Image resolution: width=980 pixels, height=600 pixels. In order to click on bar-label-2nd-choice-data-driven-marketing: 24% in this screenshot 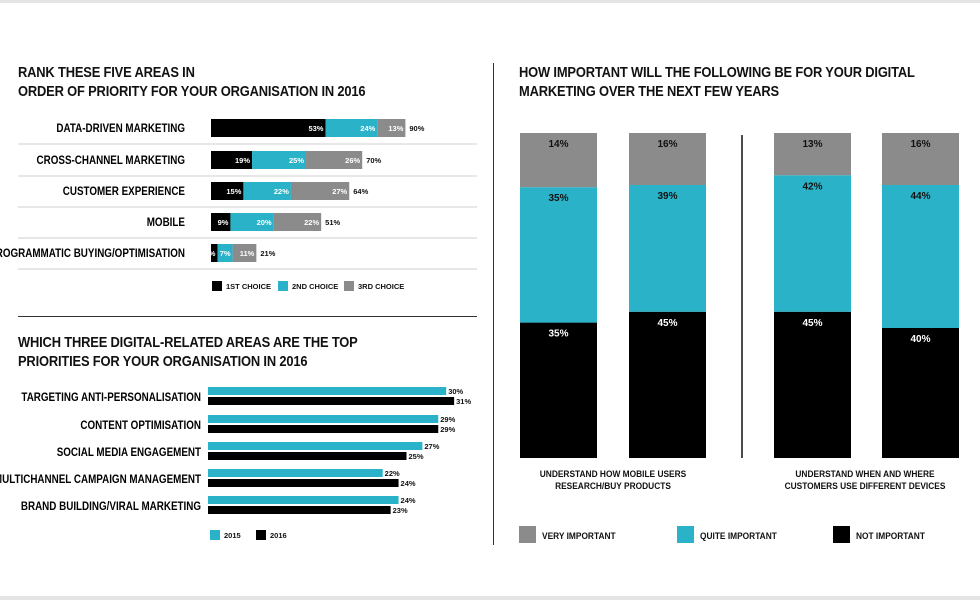, I will do `click(367, 128)`.